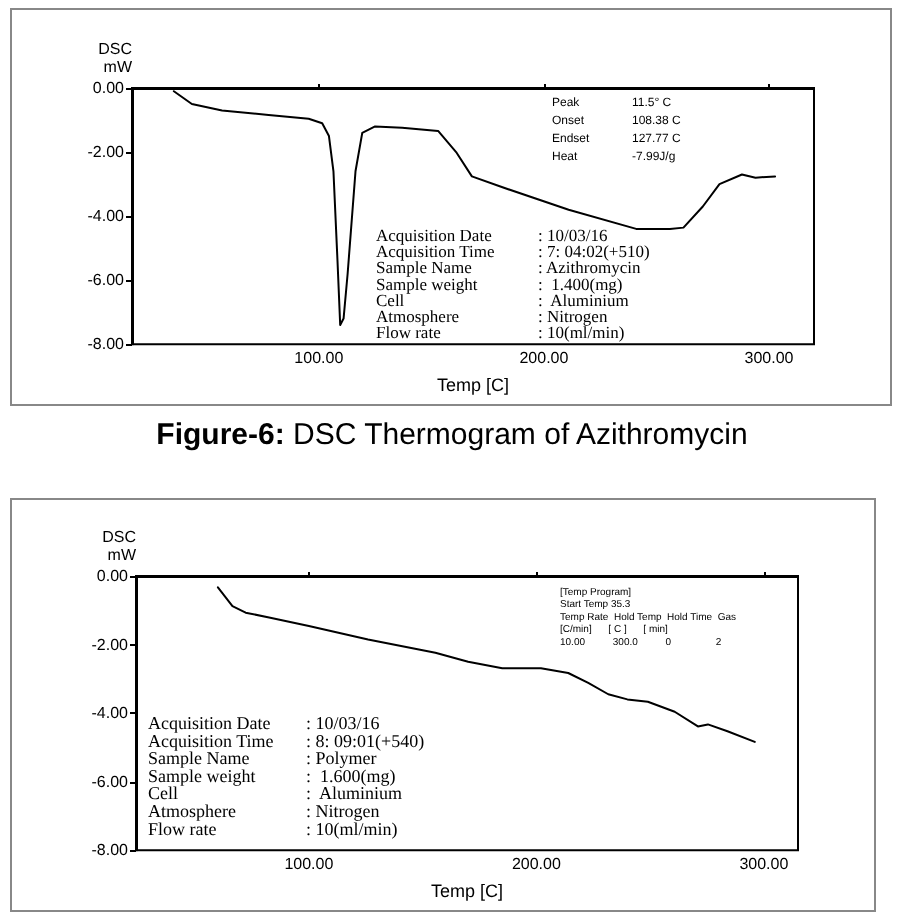  I want to click on text: Acquisition Date : 10/03/16 Acquisition Time : 8: 09:01(+540) Sample Name : Polymer Sample weight : 1.600(mg) Cell : Aluminium Atmosphere : Nitrogen Flow rate : 10(ml/min), so click(286, 776).